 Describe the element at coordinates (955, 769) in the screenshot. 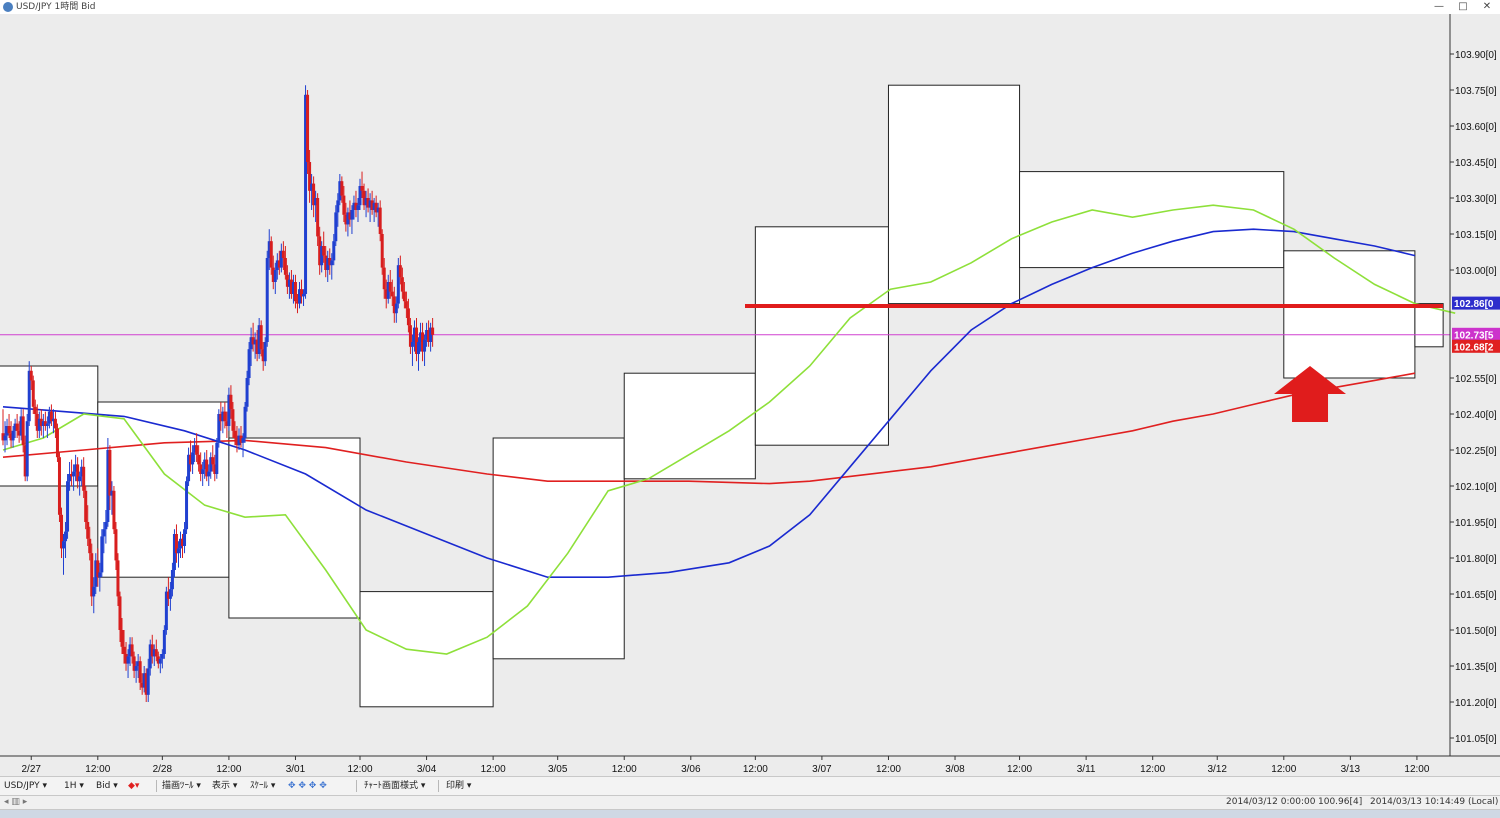

I see `time-tick-label: 3/08` at that location.